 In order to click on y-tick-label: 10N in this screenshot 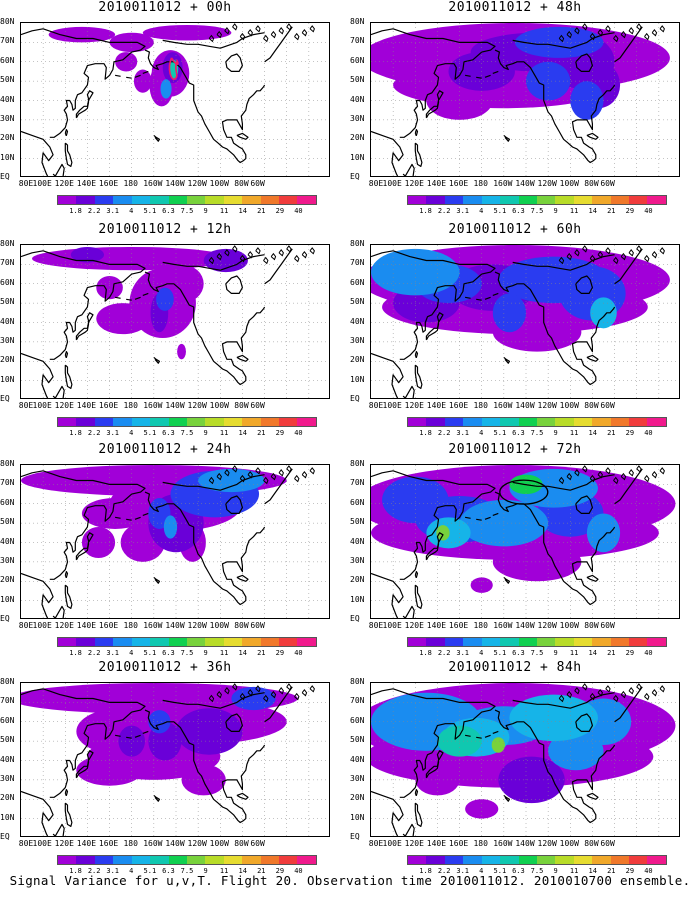, I will do `click(7, 817)`.